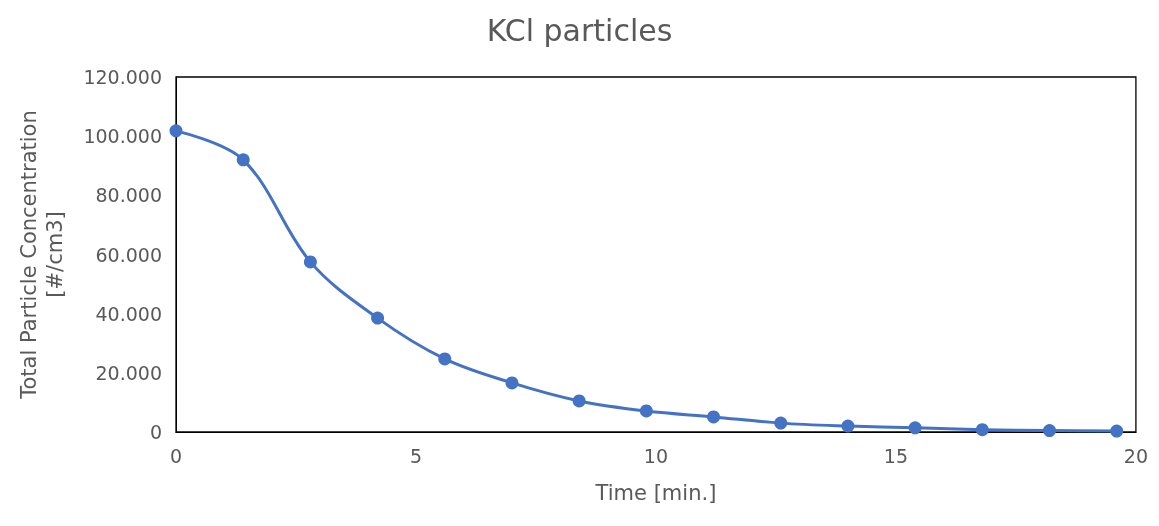 The image size is (1159, 526). What do you see at coordinates (1136, 455) in the screenshot?
I see `x-tick-label: 20` at bounding box center [1136, 455].